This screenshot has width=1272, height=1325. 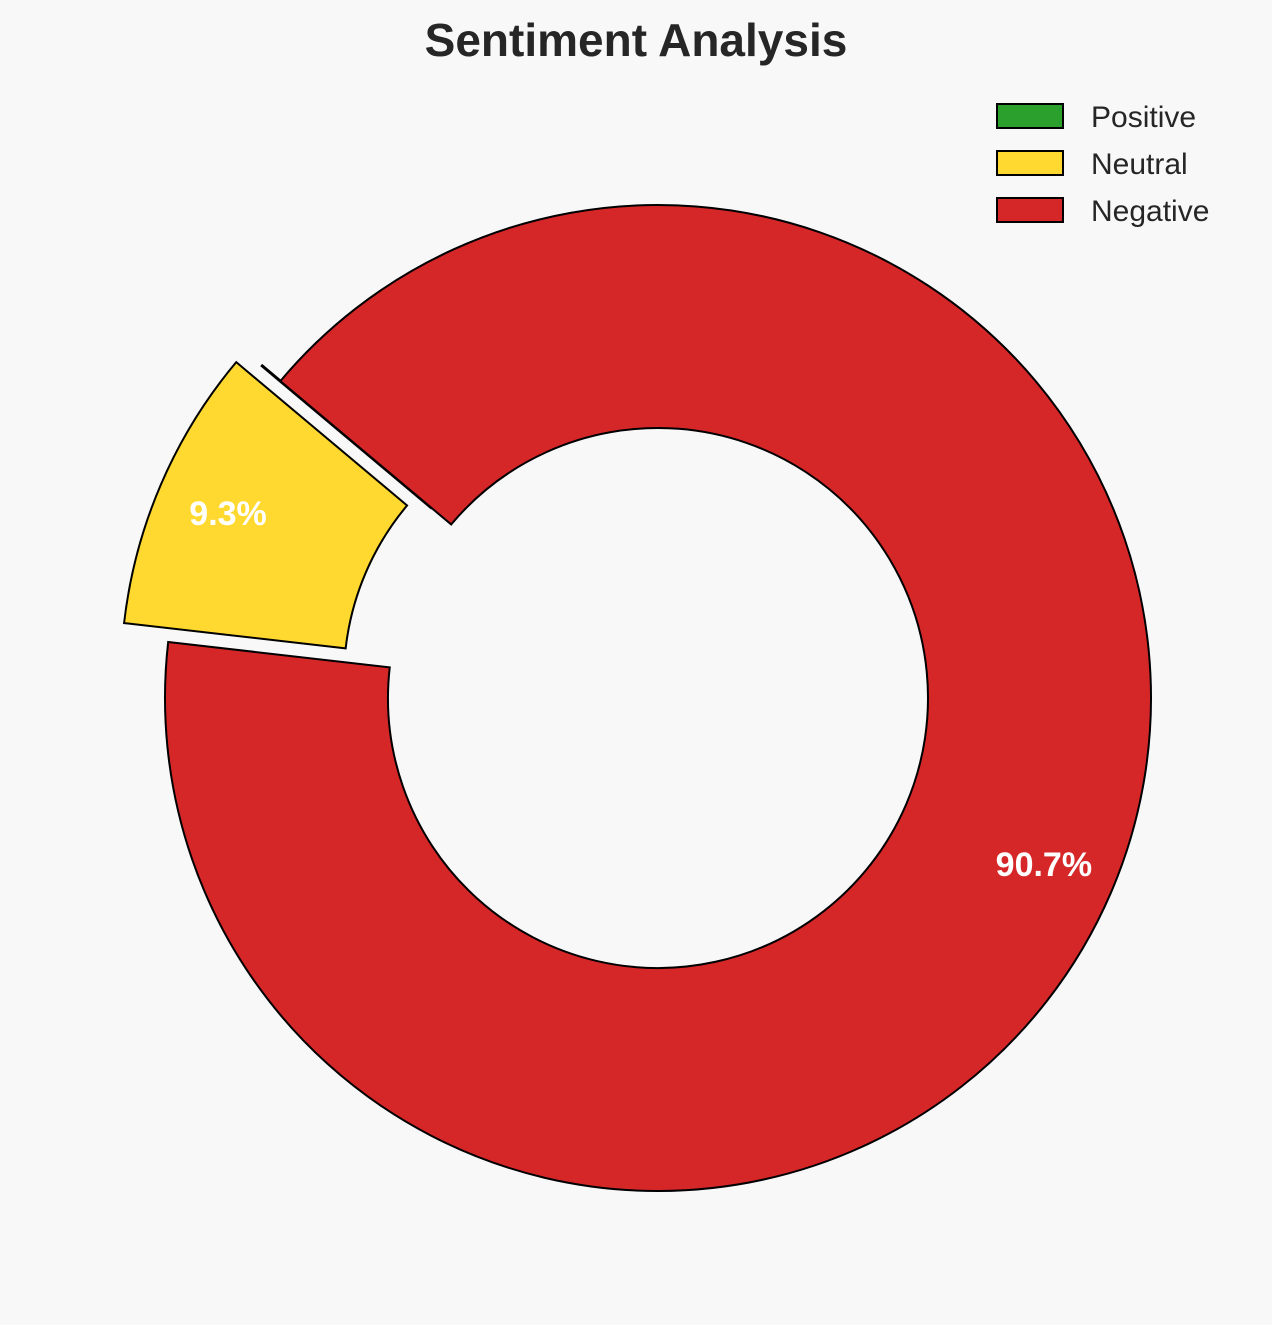 I want to click on legend-swatch-neutral, so click(x=1030, y=163).